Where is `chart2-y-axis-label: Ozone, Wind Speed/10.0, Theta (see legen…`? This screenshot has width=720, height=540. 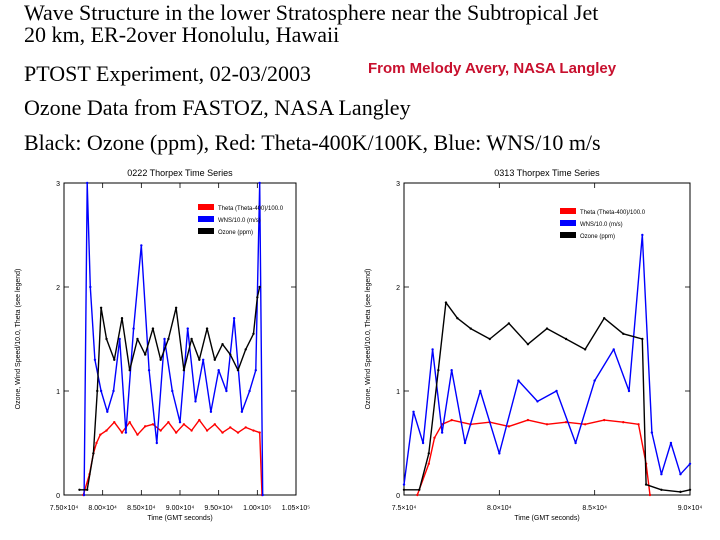
chart2-y-axis-label: Ozone, Wind Speed/10.0, Theta (see legen… is located at coordinates (368, 339).